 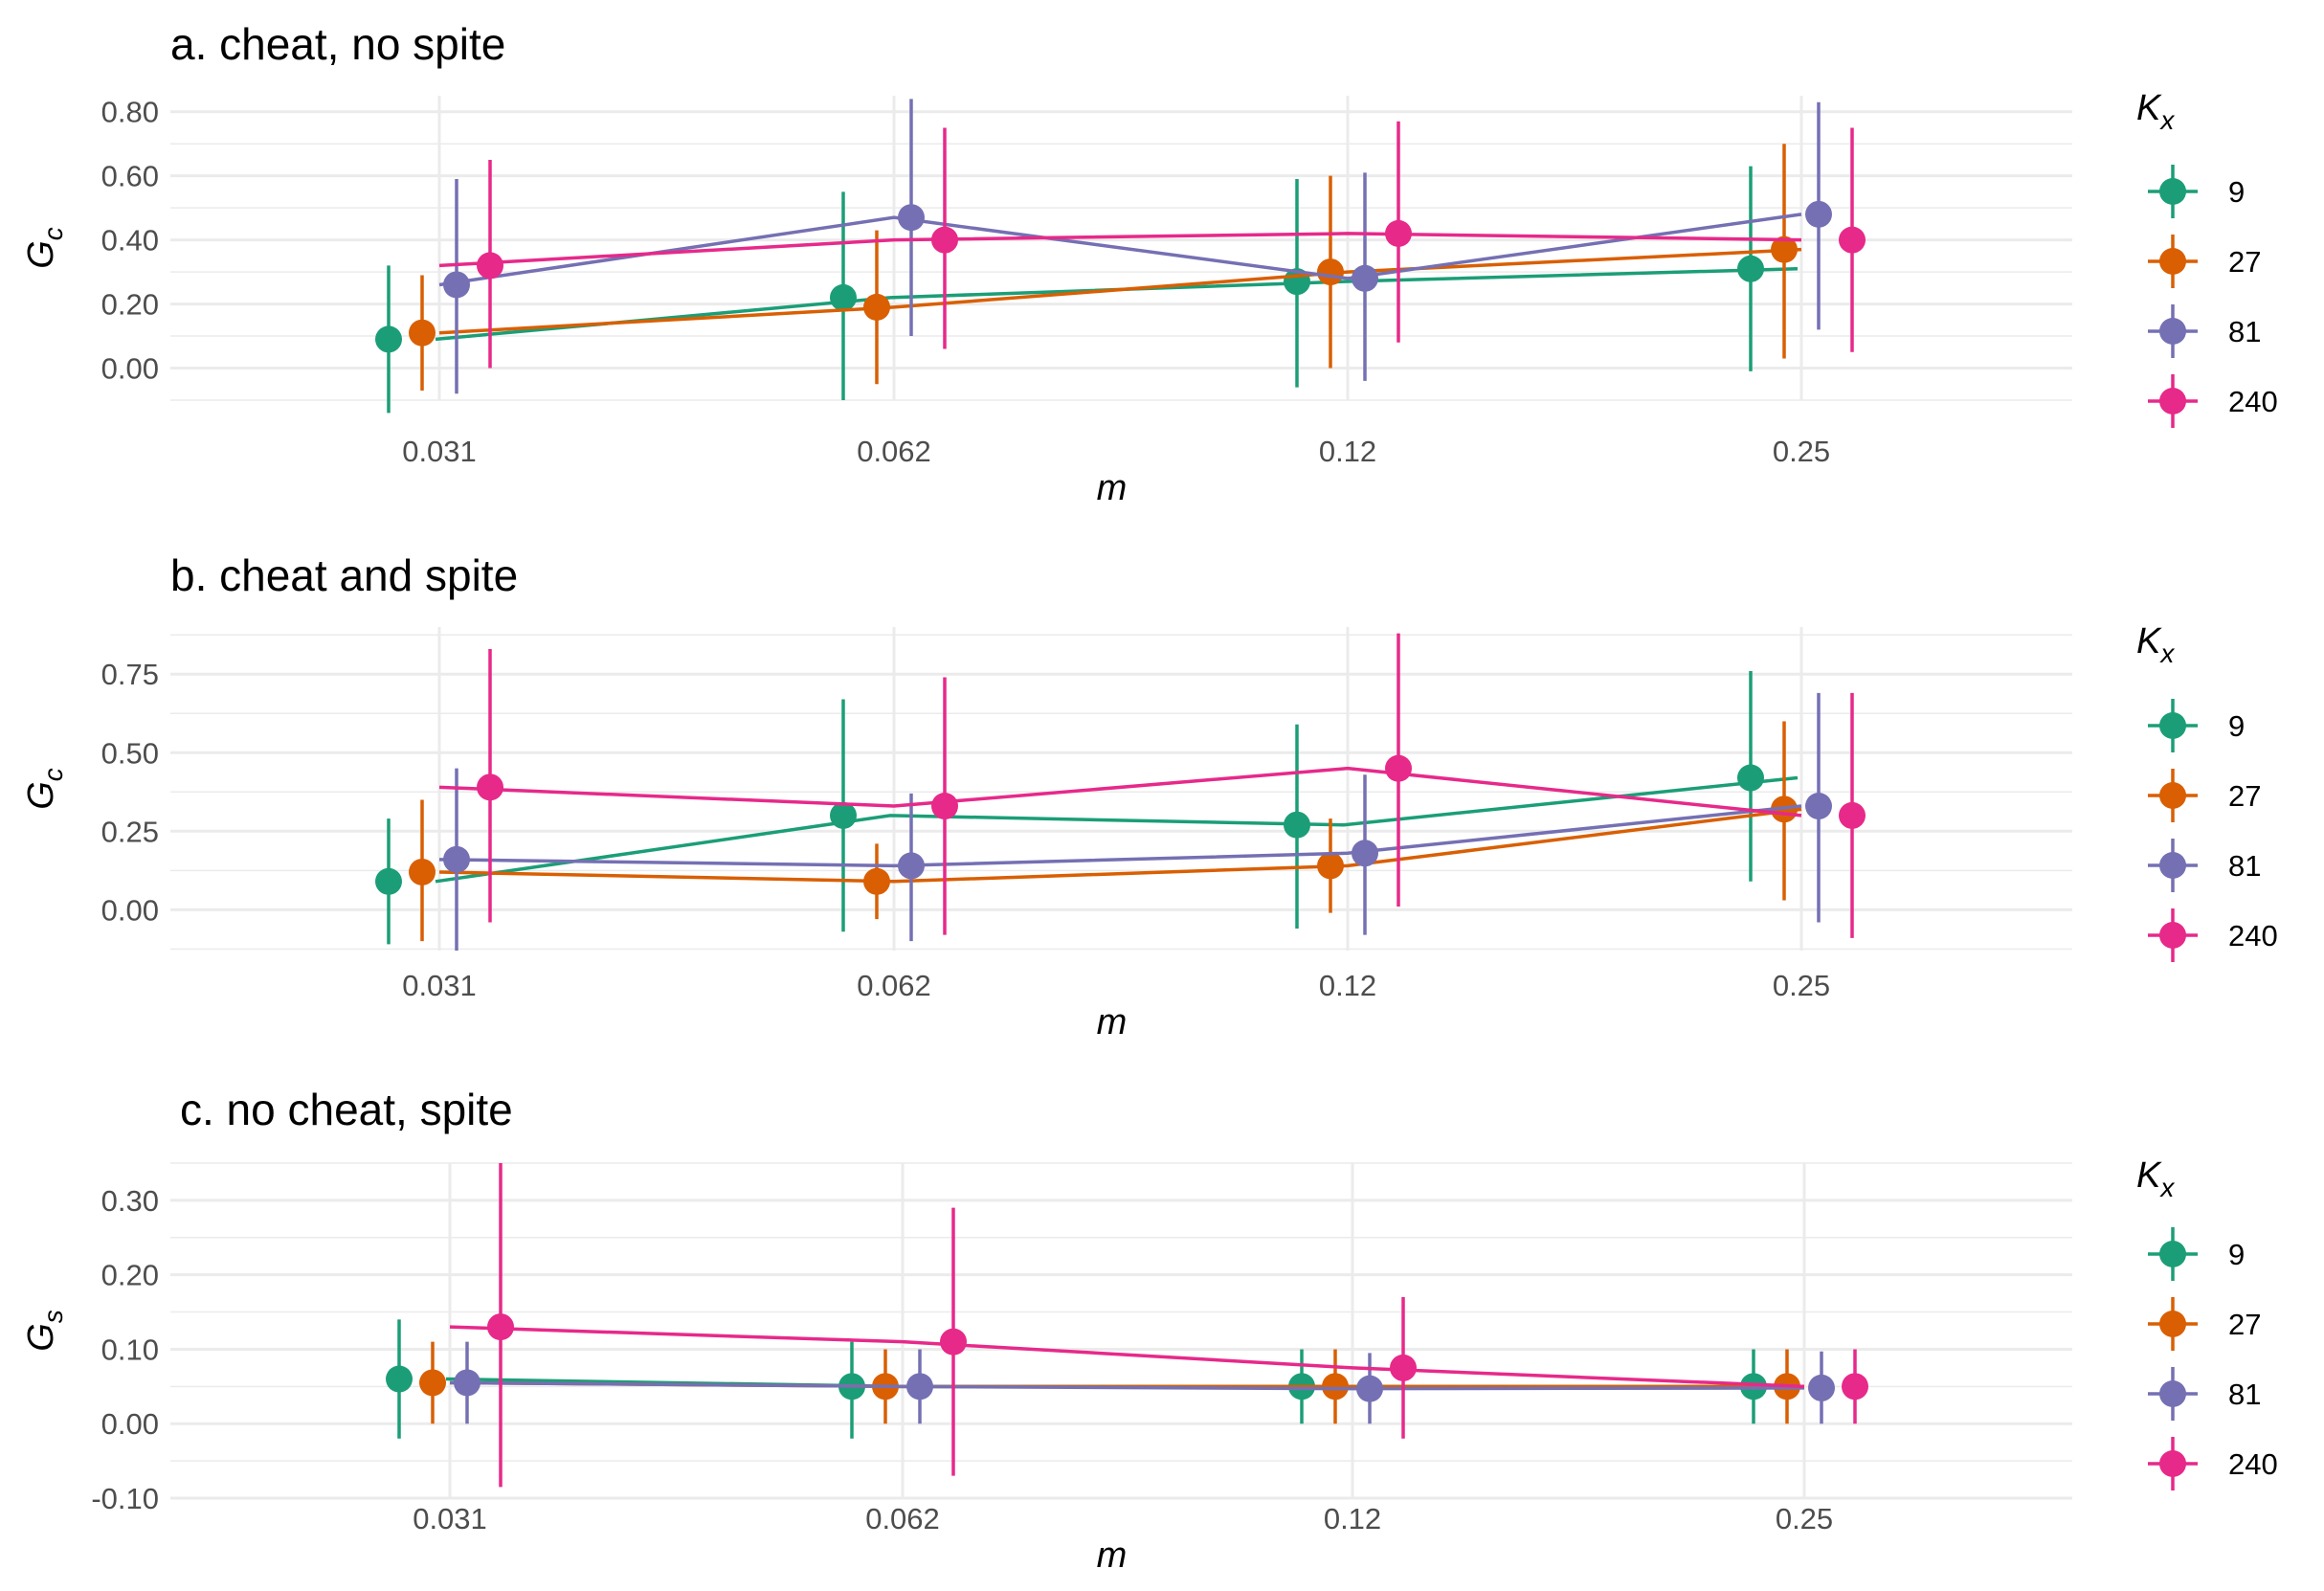 I want to click on x-tick-label: 0.25, so click(x=1804, y=1518).